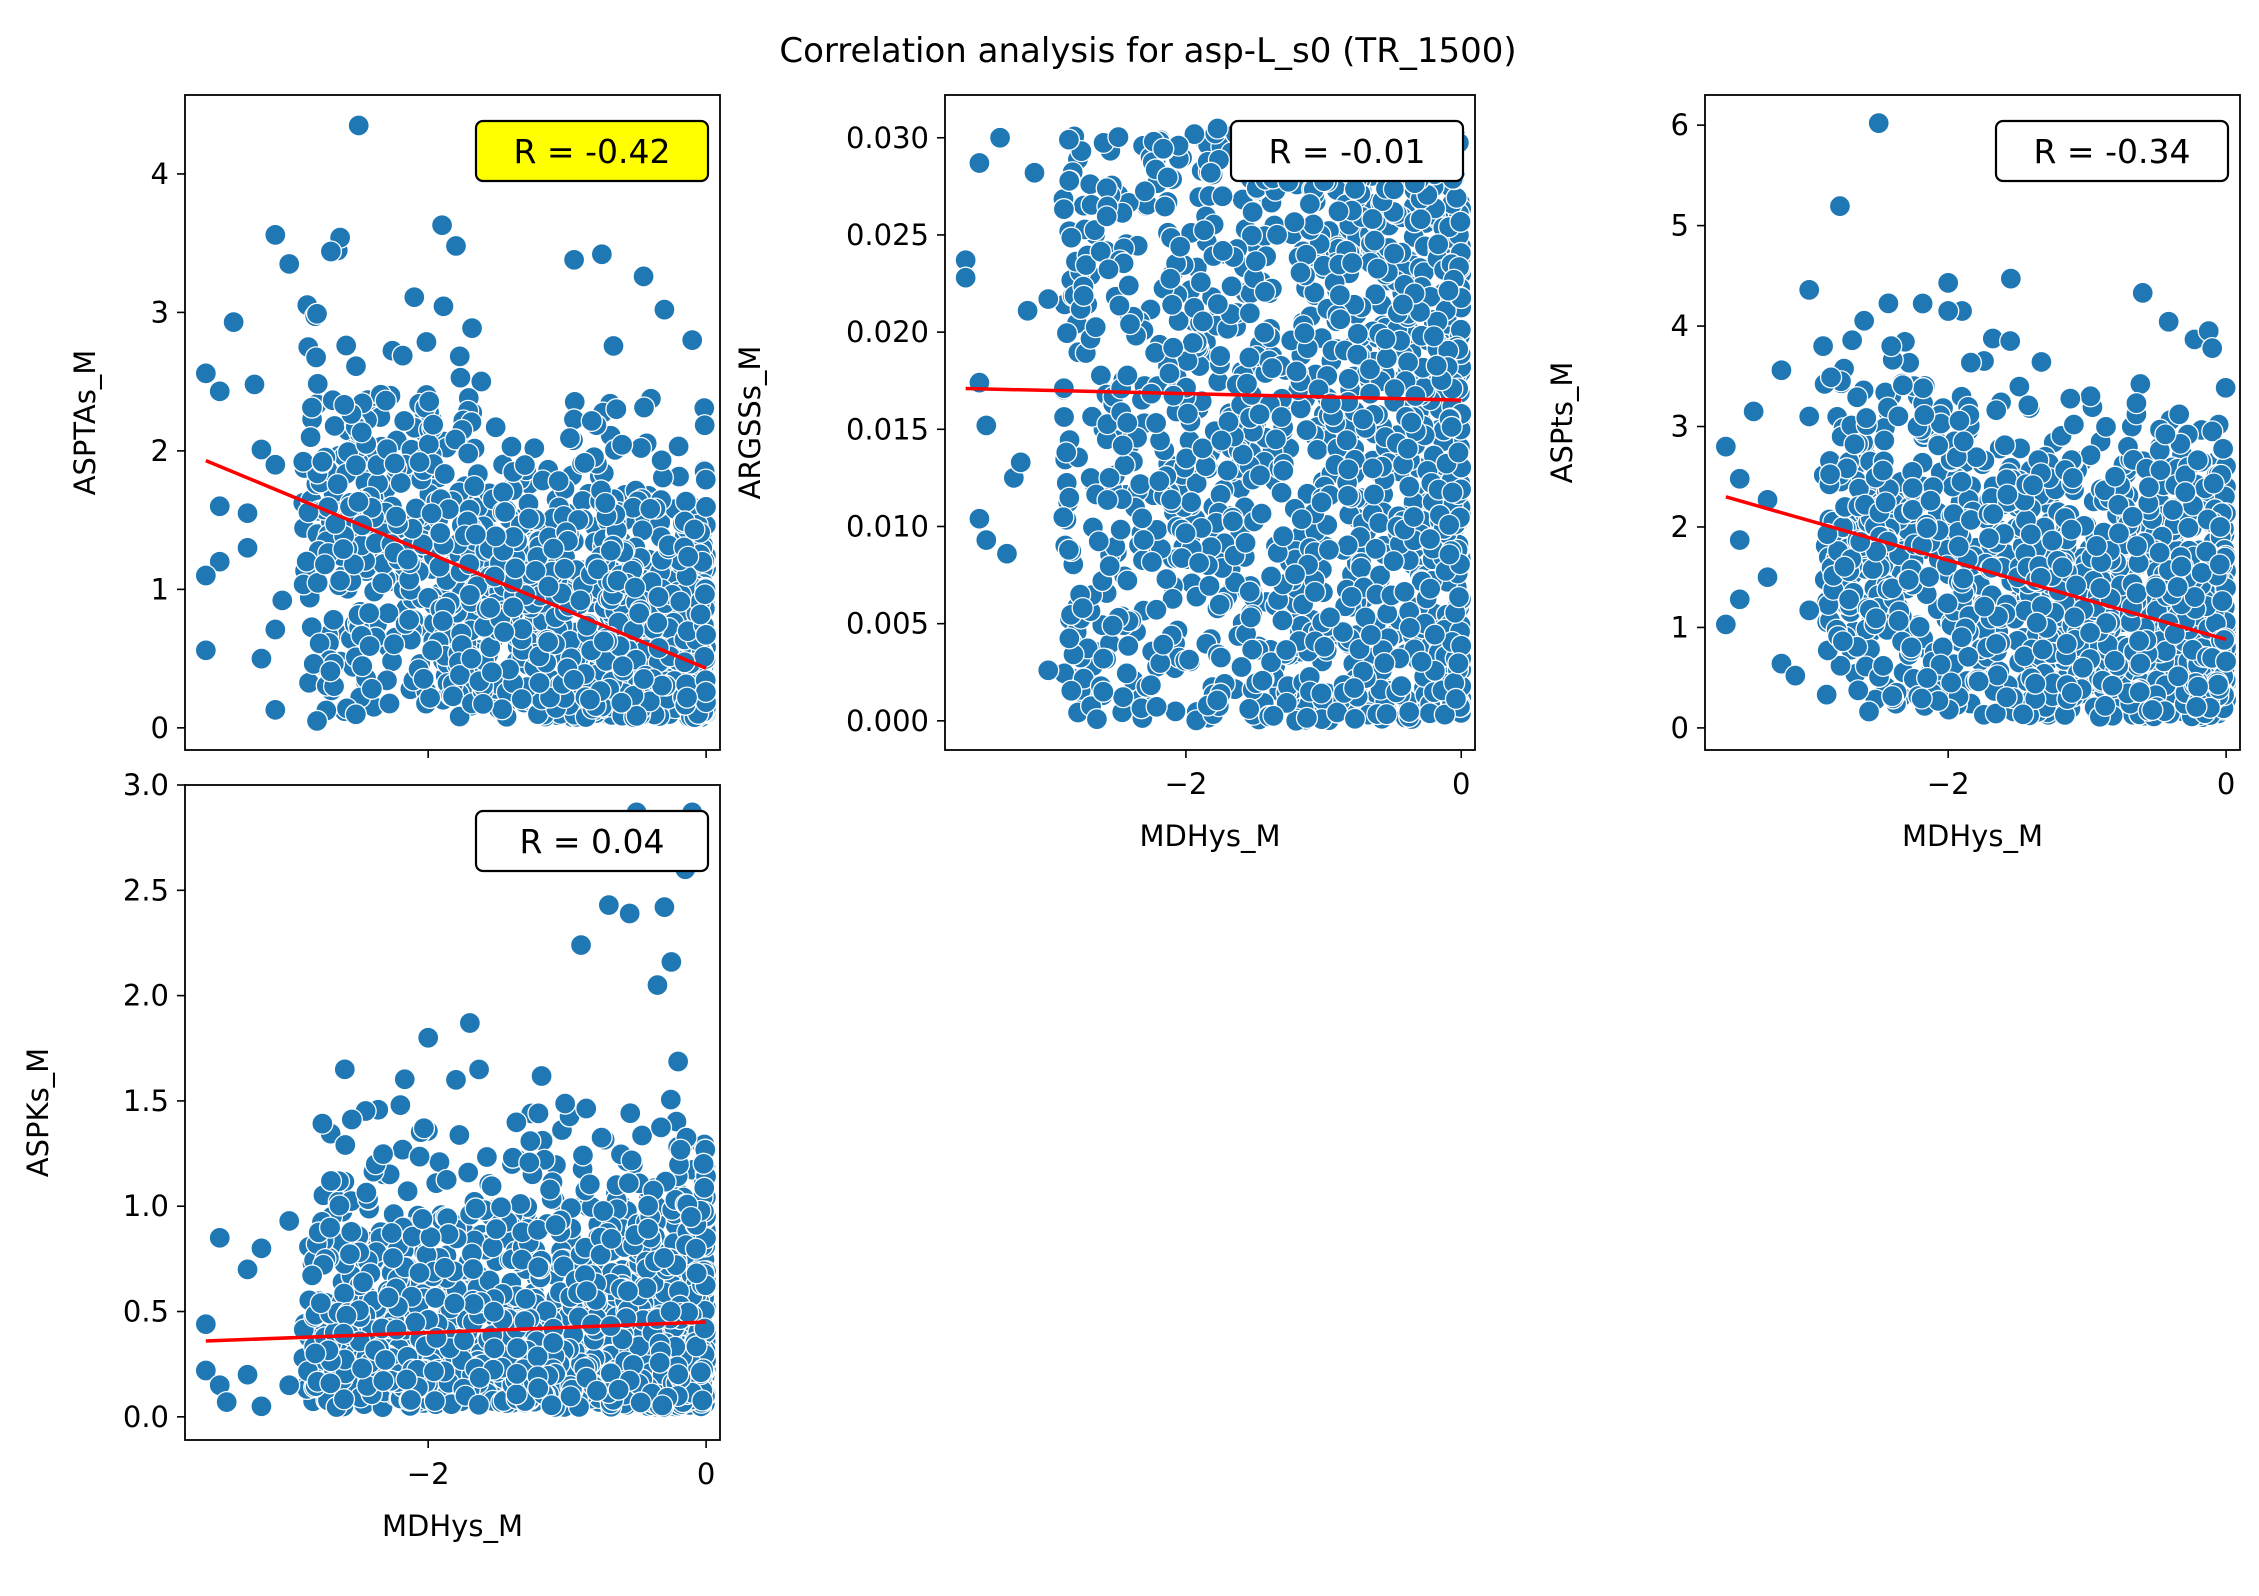 The height and width of the screenshot is (1596, 2259). What do you see at coordinates (1186, 784) in the screenshot?
I see `x-tick-label: −2` at bounding box center [1186, 784].